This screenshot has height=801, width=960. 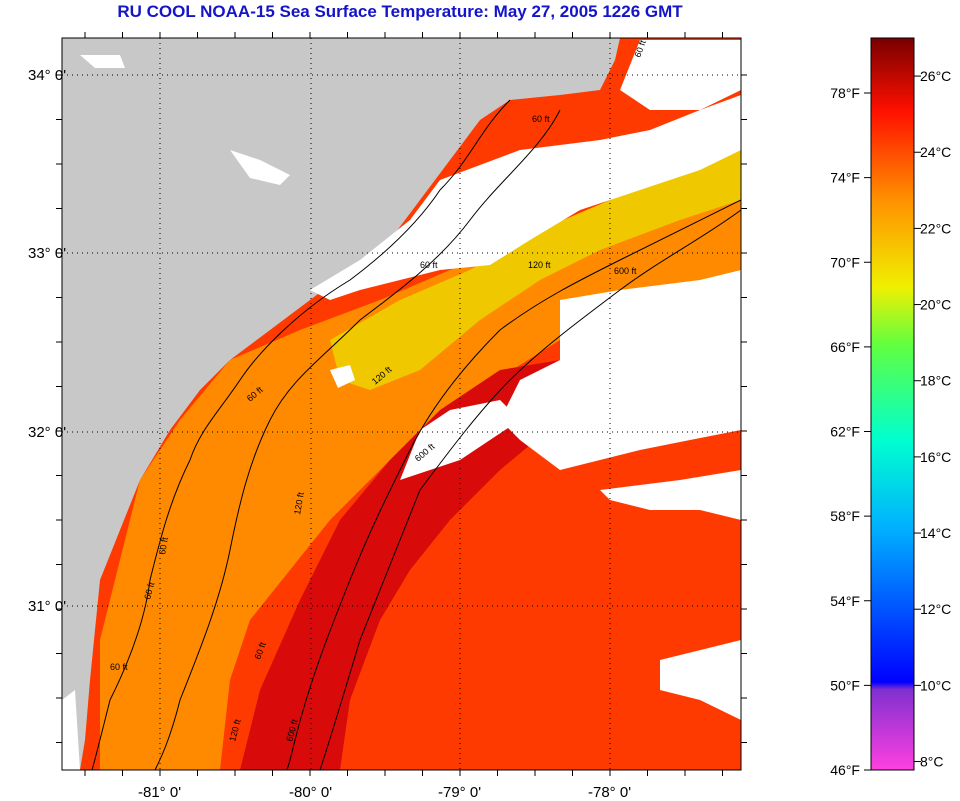 What do you see at coordinates (47, 432) in the screenshot?
I see `lat-label-32: 32° 0'` at bounding box center [47, 432].